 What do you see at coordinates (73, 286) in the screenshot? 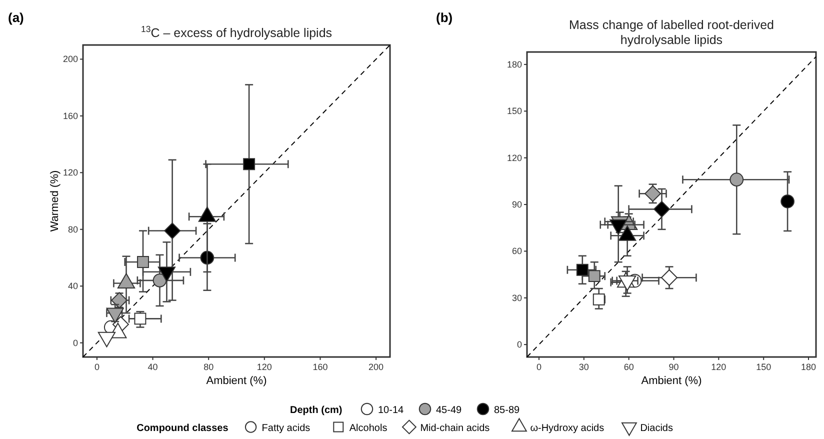
I see `y-tick-label: 40` at bounding box center [73, 286].